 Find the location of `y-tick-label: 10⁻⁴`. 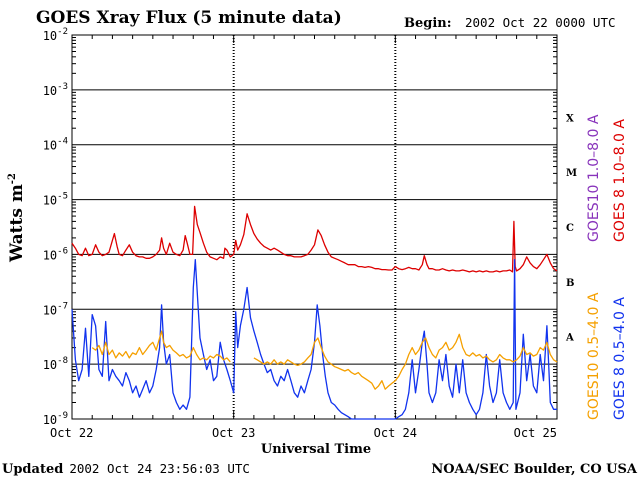

y-tick-label: 10⁻⁴ is located at coordinates (55, 145).